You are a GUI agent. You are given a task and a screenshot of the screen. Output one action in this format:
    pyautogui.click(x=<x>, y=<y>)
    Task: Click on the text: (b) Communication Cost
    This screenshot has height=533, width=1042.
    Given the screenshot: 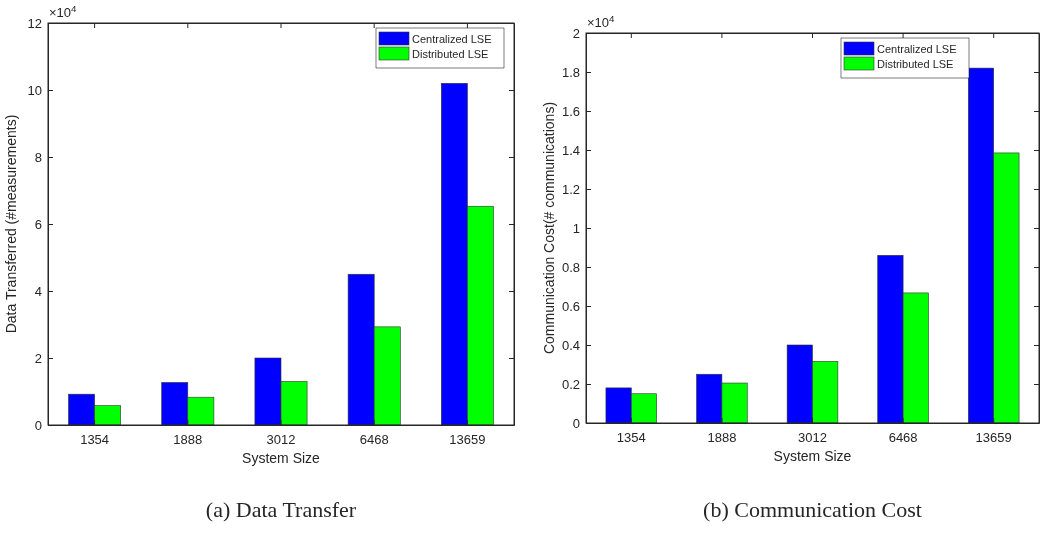 What is the action you would take?
    pyautogui.click(x=812, y=509)
    